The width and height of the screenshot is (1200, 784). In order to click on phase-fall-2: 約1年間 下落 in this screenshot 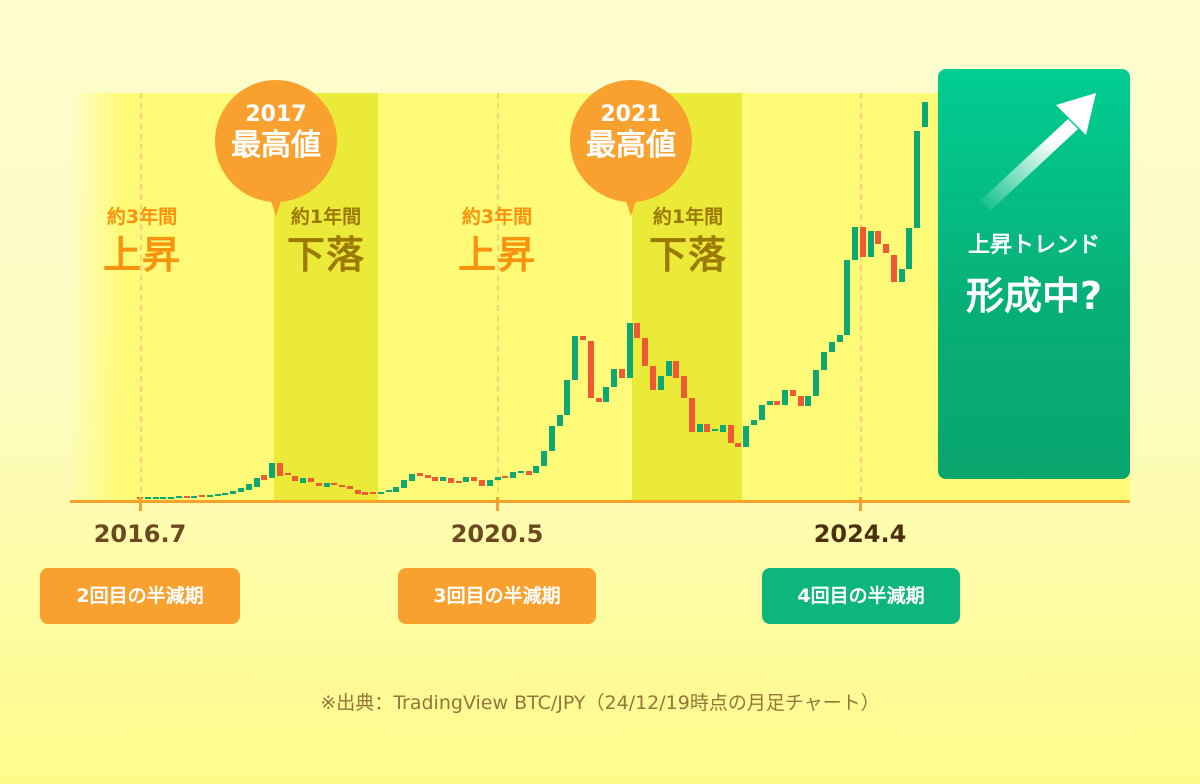, I will do `click(688, 243)`.